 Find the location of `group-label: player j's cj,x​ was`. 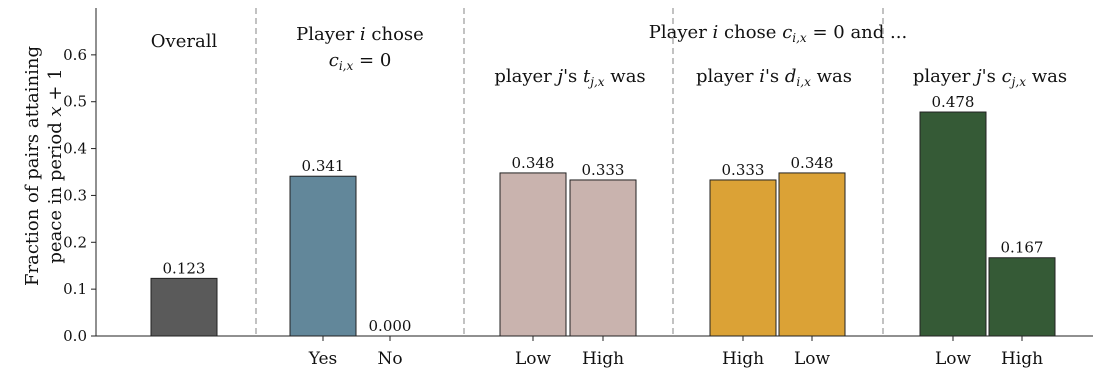

group-label: player j's cj,x​ was is located at coordinates (990, 77).